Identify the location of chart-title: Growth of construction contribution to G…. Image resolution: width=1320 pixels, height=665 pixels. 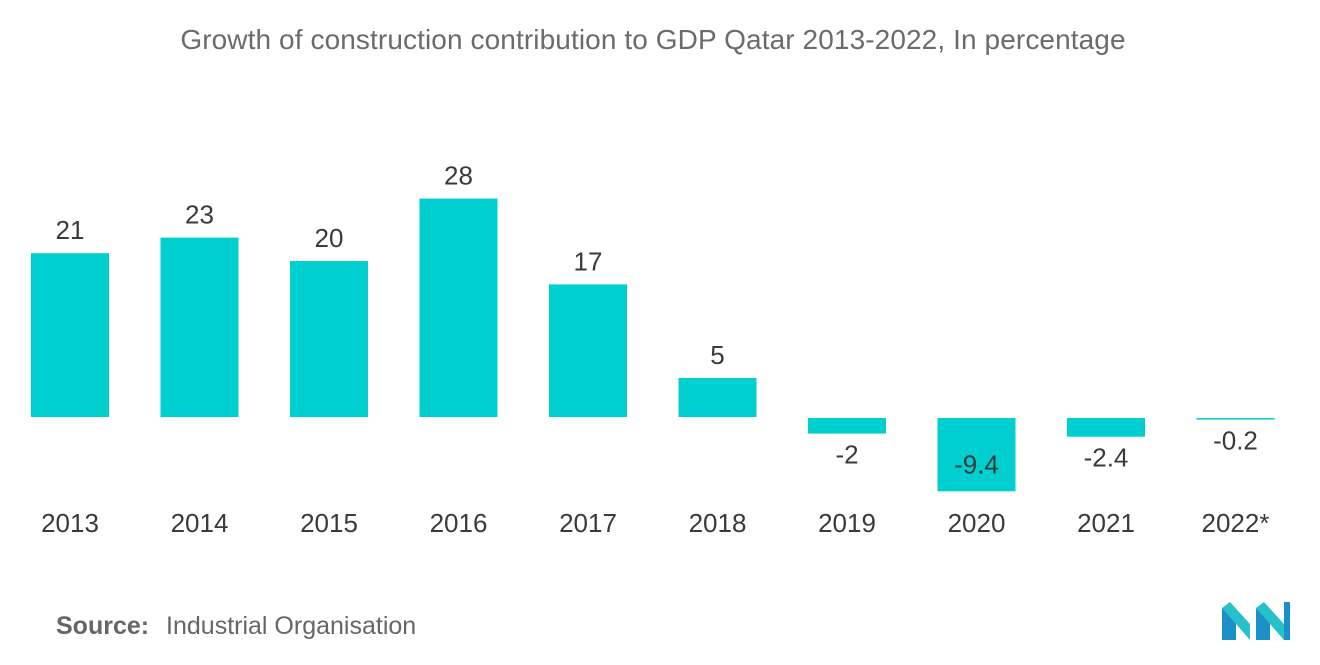
(653, 39).